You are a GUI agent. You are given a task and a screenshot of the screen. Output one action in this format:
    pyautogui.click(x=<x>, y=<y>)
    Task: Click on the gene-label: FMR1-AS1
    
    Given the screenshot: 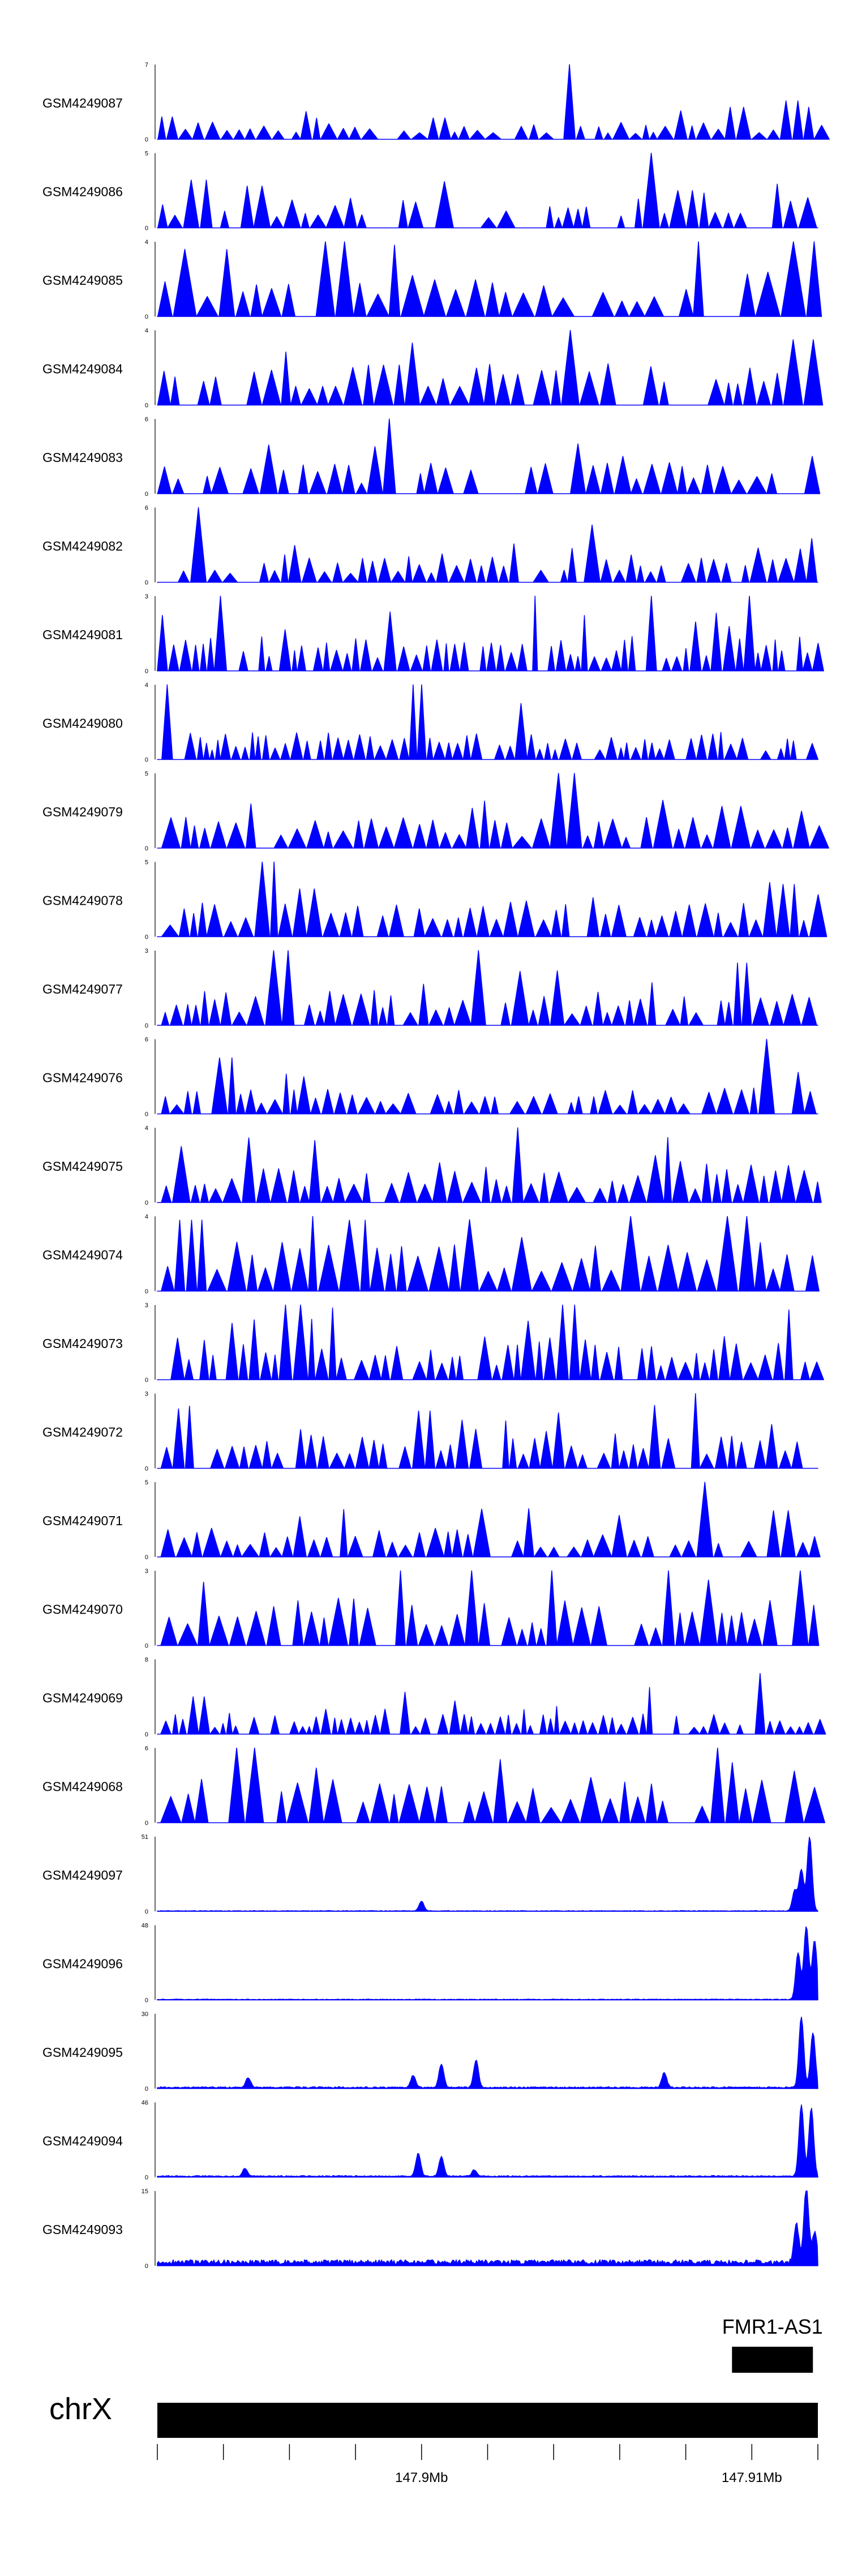 What is the action you would take?
    pyautogui.click(x=772, y=2326)
    